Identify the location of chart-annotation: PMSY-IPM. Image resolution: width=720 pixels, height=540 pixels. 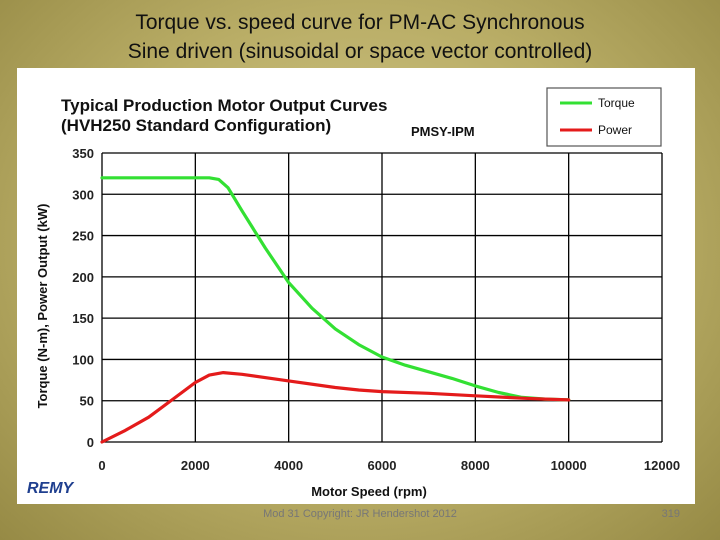
(443, 131).